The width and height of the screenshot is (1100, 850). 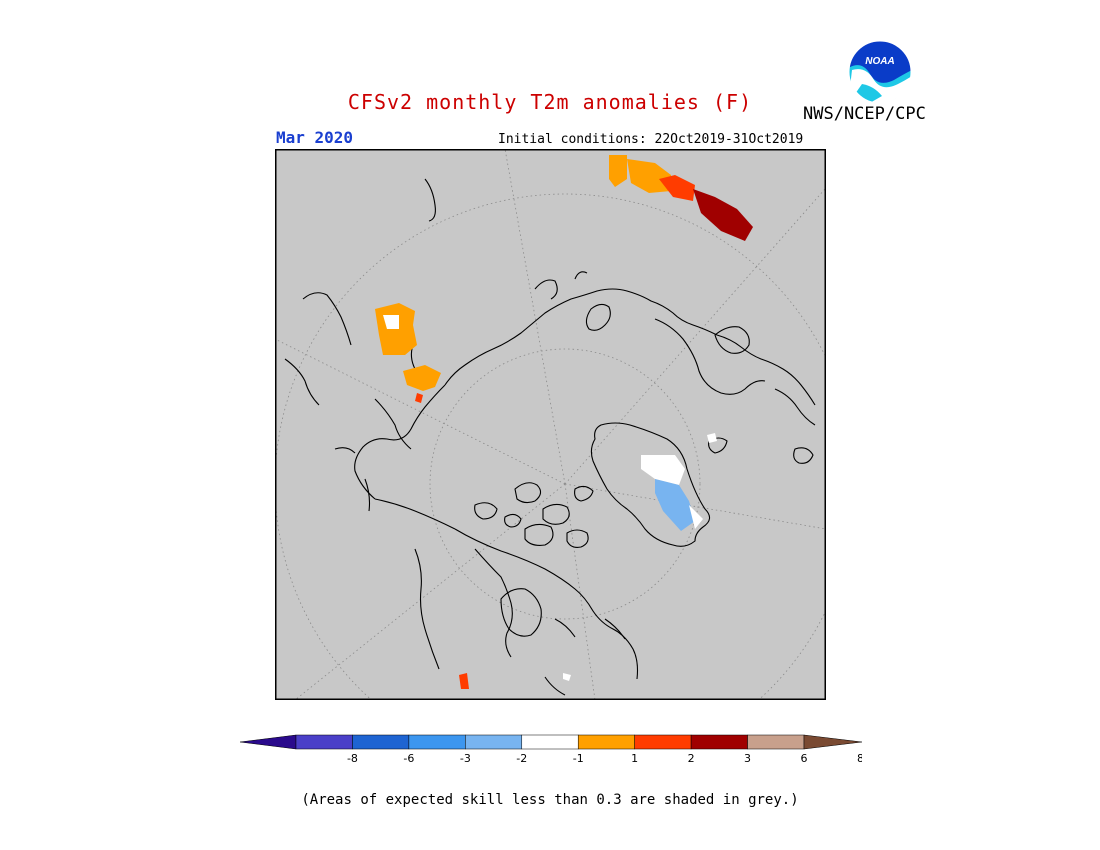 I want to click on legend-tick-label: -8, so click(x=352, y=758).